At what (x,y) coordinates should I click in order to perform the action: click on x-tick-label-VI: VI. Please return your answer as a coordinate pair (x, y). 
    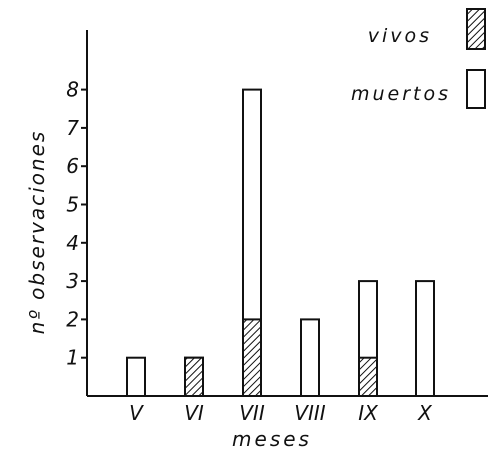
    Looking at the image, I should click on (194, 413).